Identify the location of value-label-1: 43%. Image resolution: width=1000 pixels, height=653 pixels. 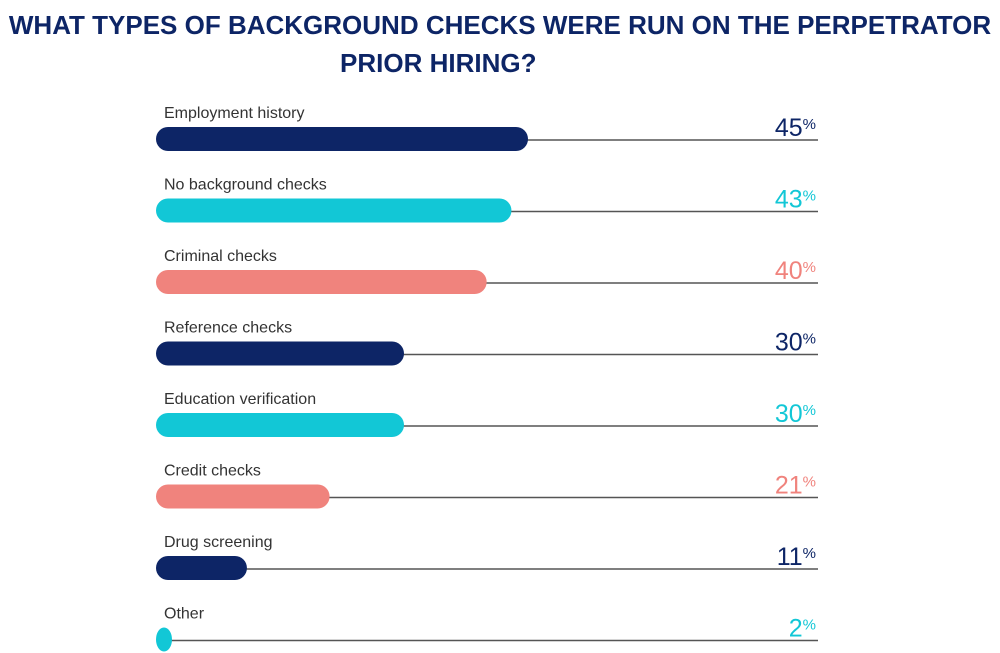
(795, 200).